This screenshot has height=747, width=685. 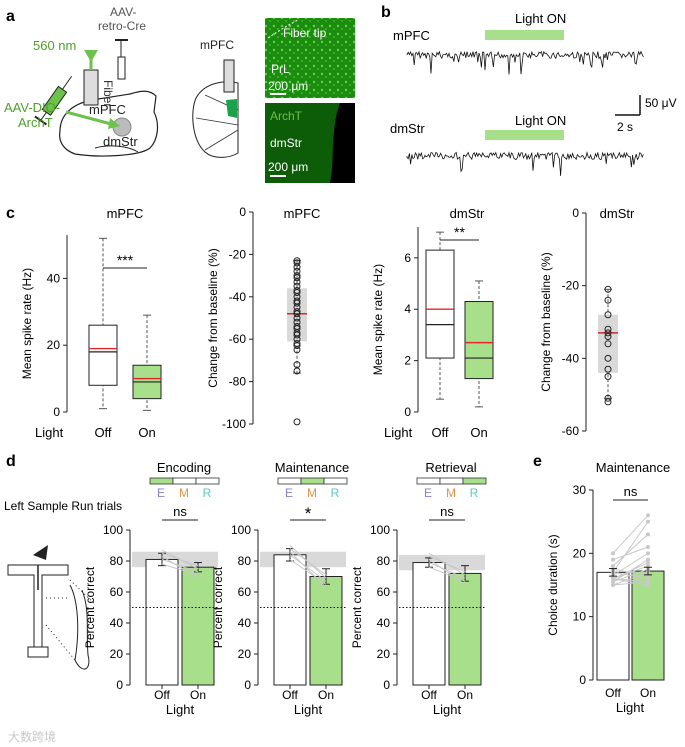 I want to click on scale-v-label: 50 μV, so click(x=661, y=103).